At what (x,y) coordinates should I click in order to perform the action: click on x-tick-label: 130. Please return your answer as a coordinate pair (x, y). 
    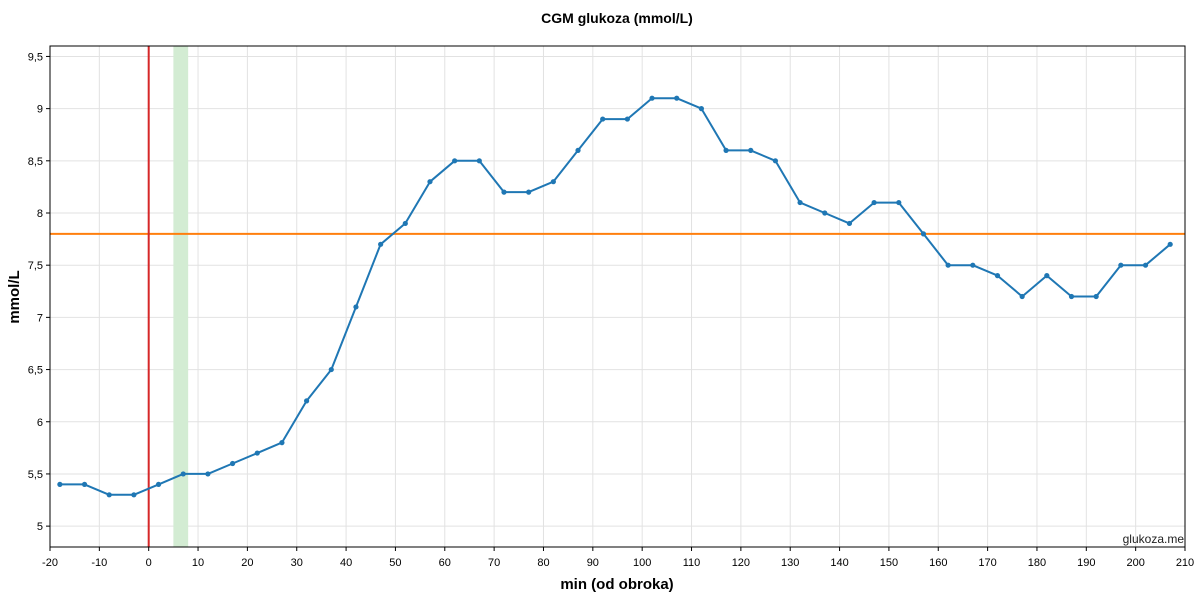
    Looking at the image, I should click on (790, 563).